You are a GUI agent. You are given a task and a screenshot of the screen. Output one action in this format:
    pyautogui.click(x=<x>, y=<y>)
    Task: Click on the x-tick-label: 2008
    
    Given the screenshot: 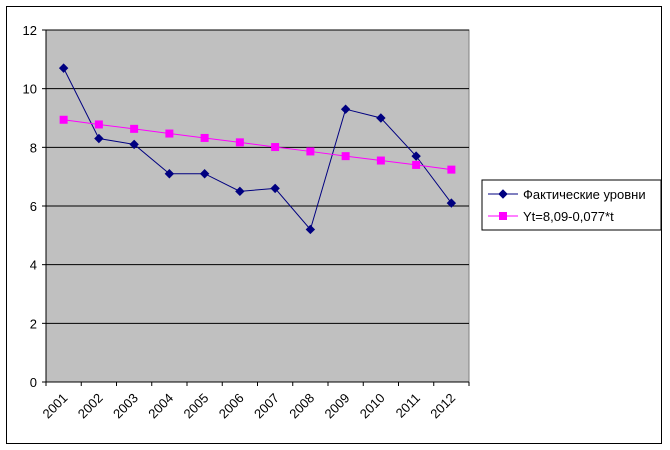 What is the action you would take?
    pyautogui.click(x=301, y=405)
    